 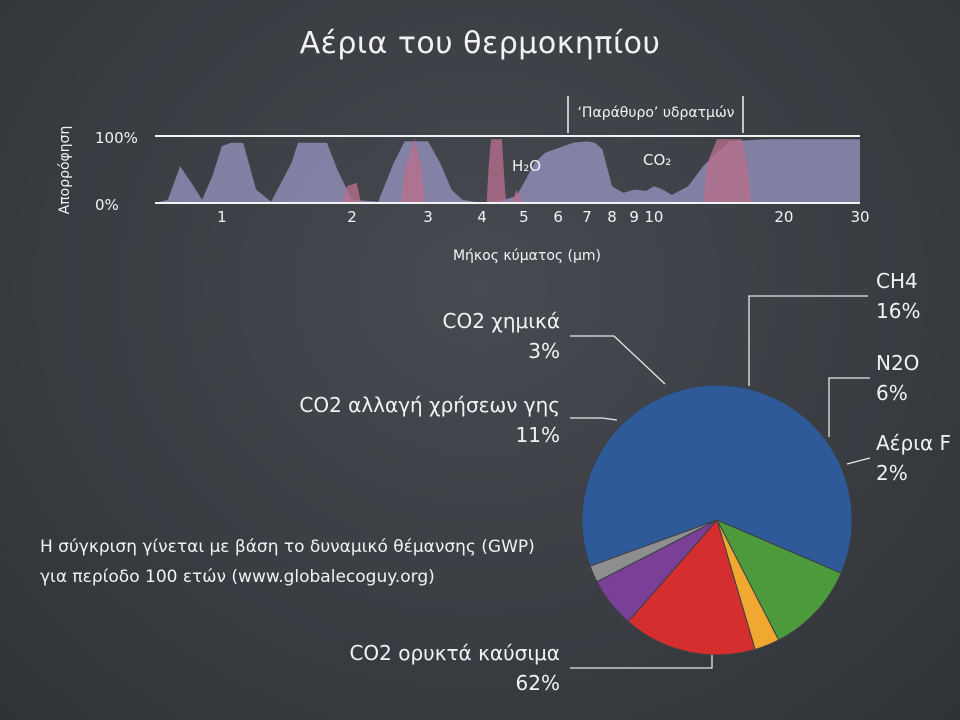 What do you see at coordinates (116, 138) in the screenshot?
I see `y-tick-100: 100%` at bounding box center [116, 138].